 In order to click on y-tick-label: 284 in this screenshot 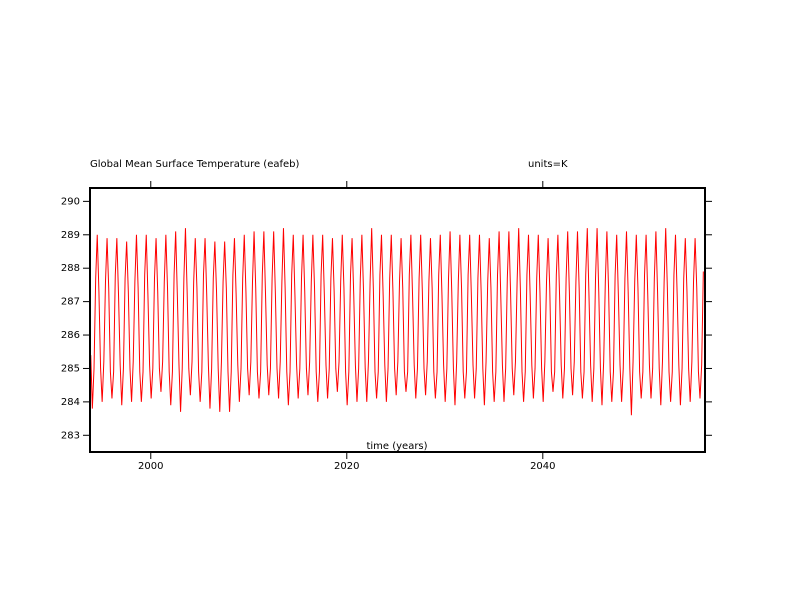, I will do `click(70, 402)`.